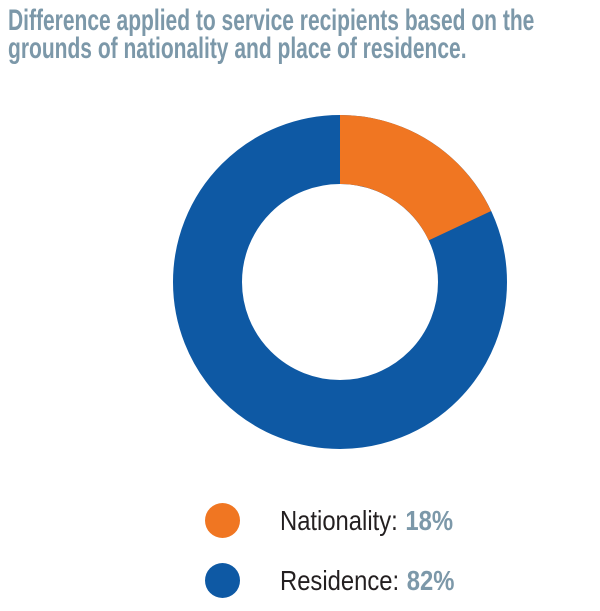  Describe the element at coordinates (340, 580) in the screenshot. I see `legend-label-residence: Residence:` at that location.